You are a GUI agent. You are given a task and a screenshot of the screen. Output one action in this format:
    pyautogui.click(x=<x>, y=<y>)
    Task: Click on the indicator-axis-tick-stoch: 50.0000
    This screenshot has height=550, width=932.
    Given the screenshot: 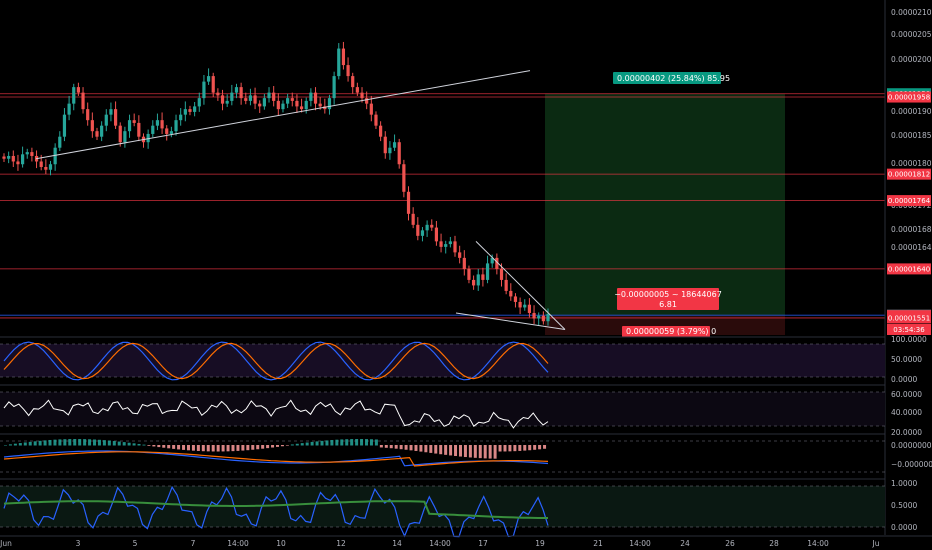 What is the action you would take?
    pyautogui.click(x=906, y=359)
    